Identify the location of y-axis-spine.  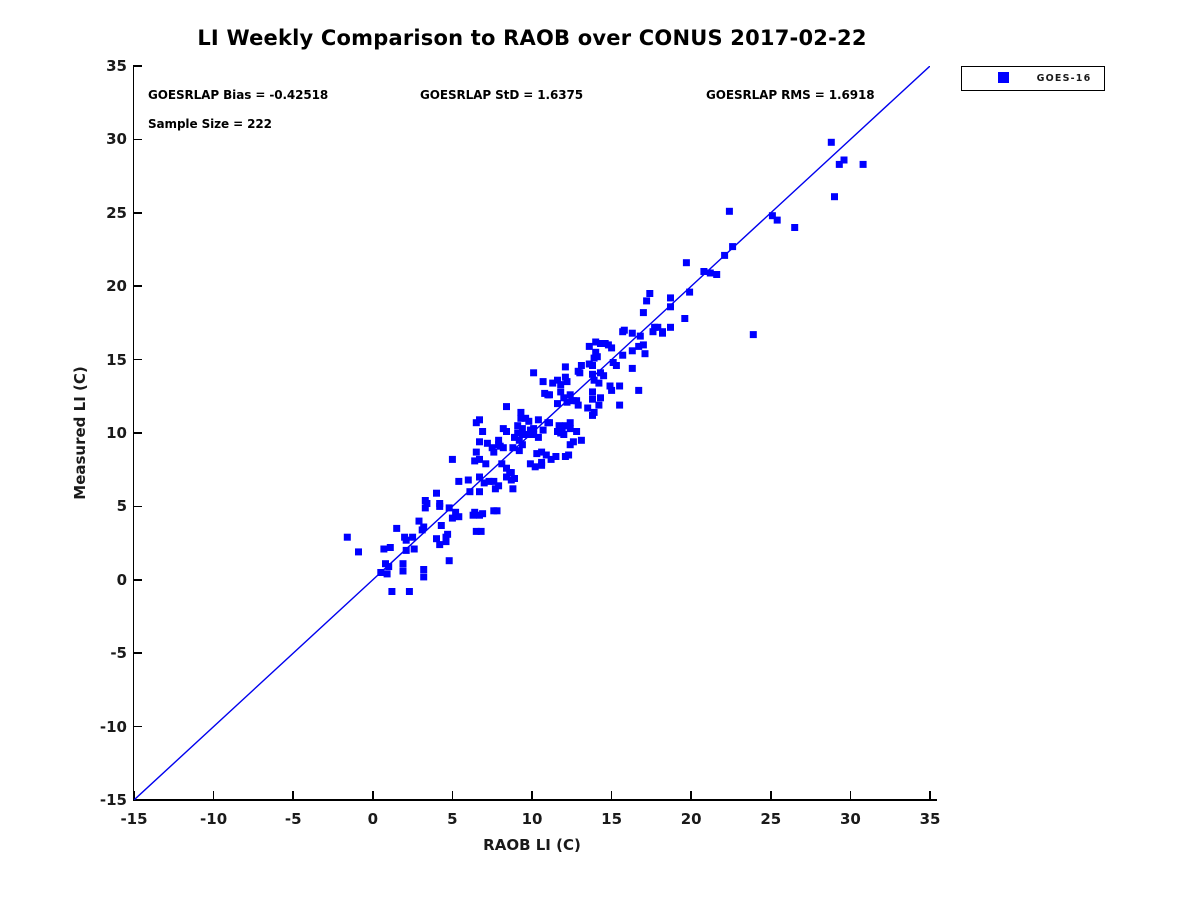
(133, 433).